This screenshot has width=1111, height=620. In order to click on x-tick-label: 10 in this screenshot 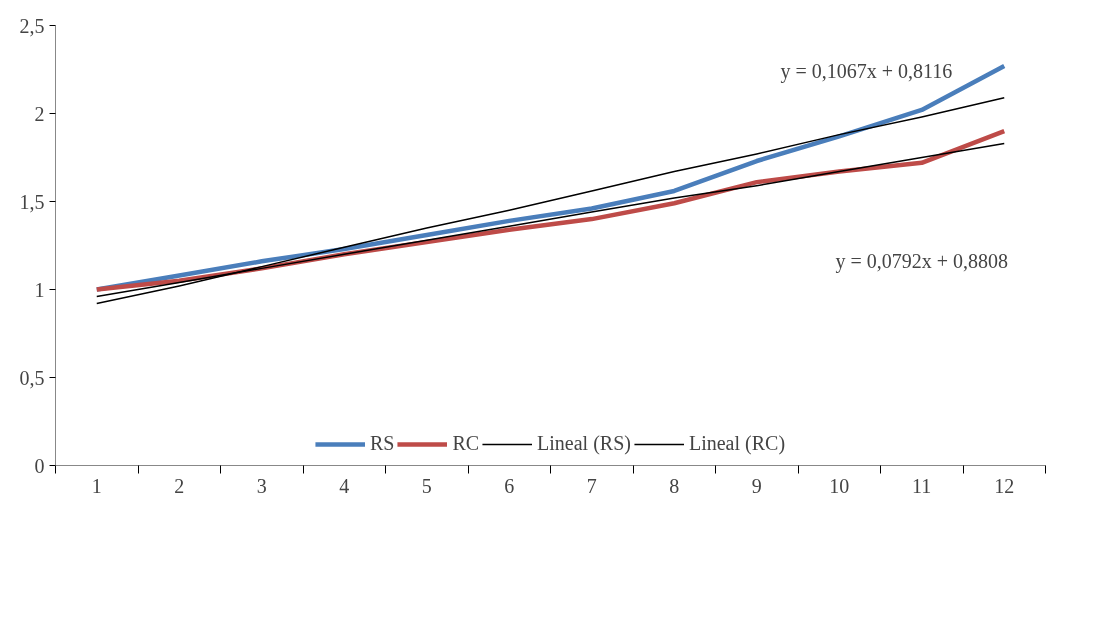, I will do `click(839, 485)`.